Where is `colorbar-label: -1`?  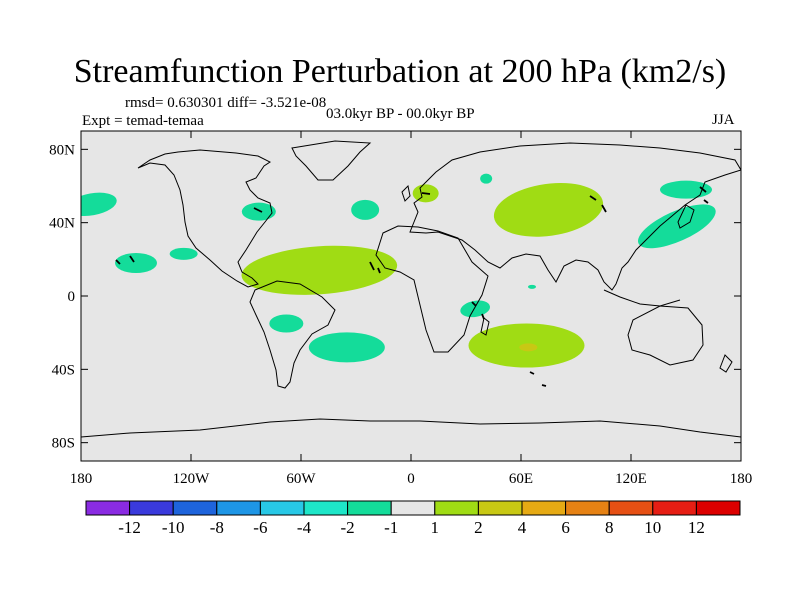 colorbar-label: -1 is located at coordinates (391, 527).